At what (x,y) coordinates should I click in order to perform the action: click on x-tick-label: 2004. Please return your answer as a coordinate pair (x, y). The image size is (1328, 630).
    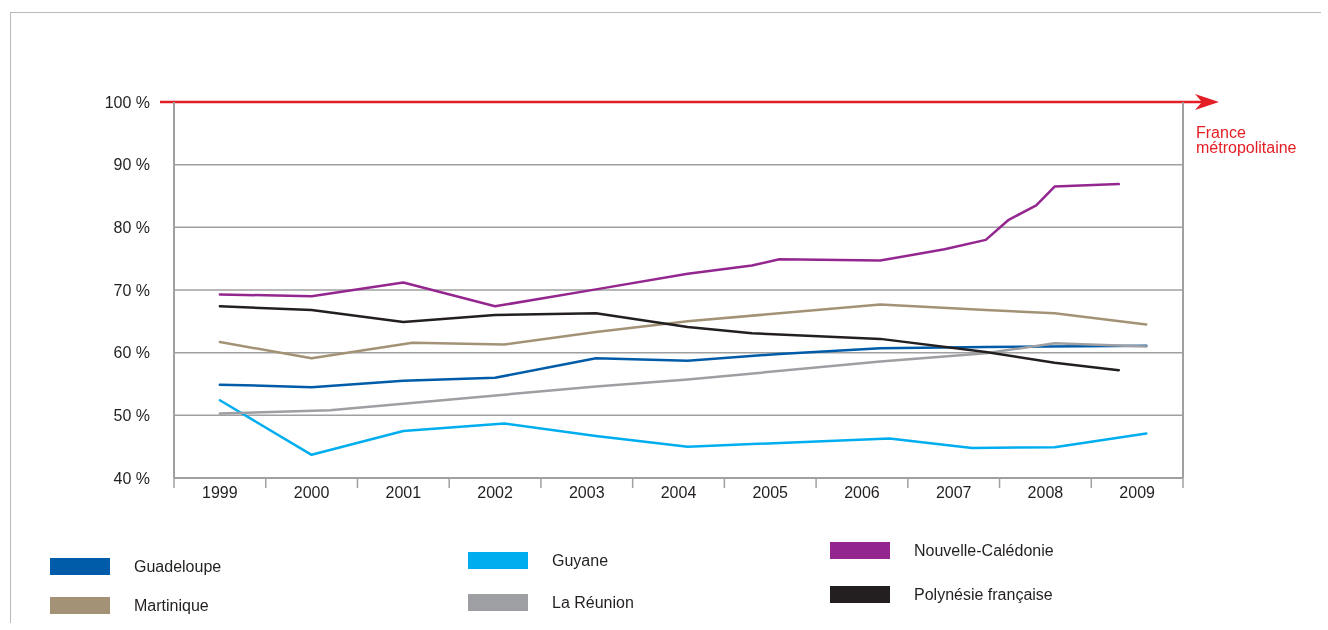
    Looking at the image, I should click on (678, 492).